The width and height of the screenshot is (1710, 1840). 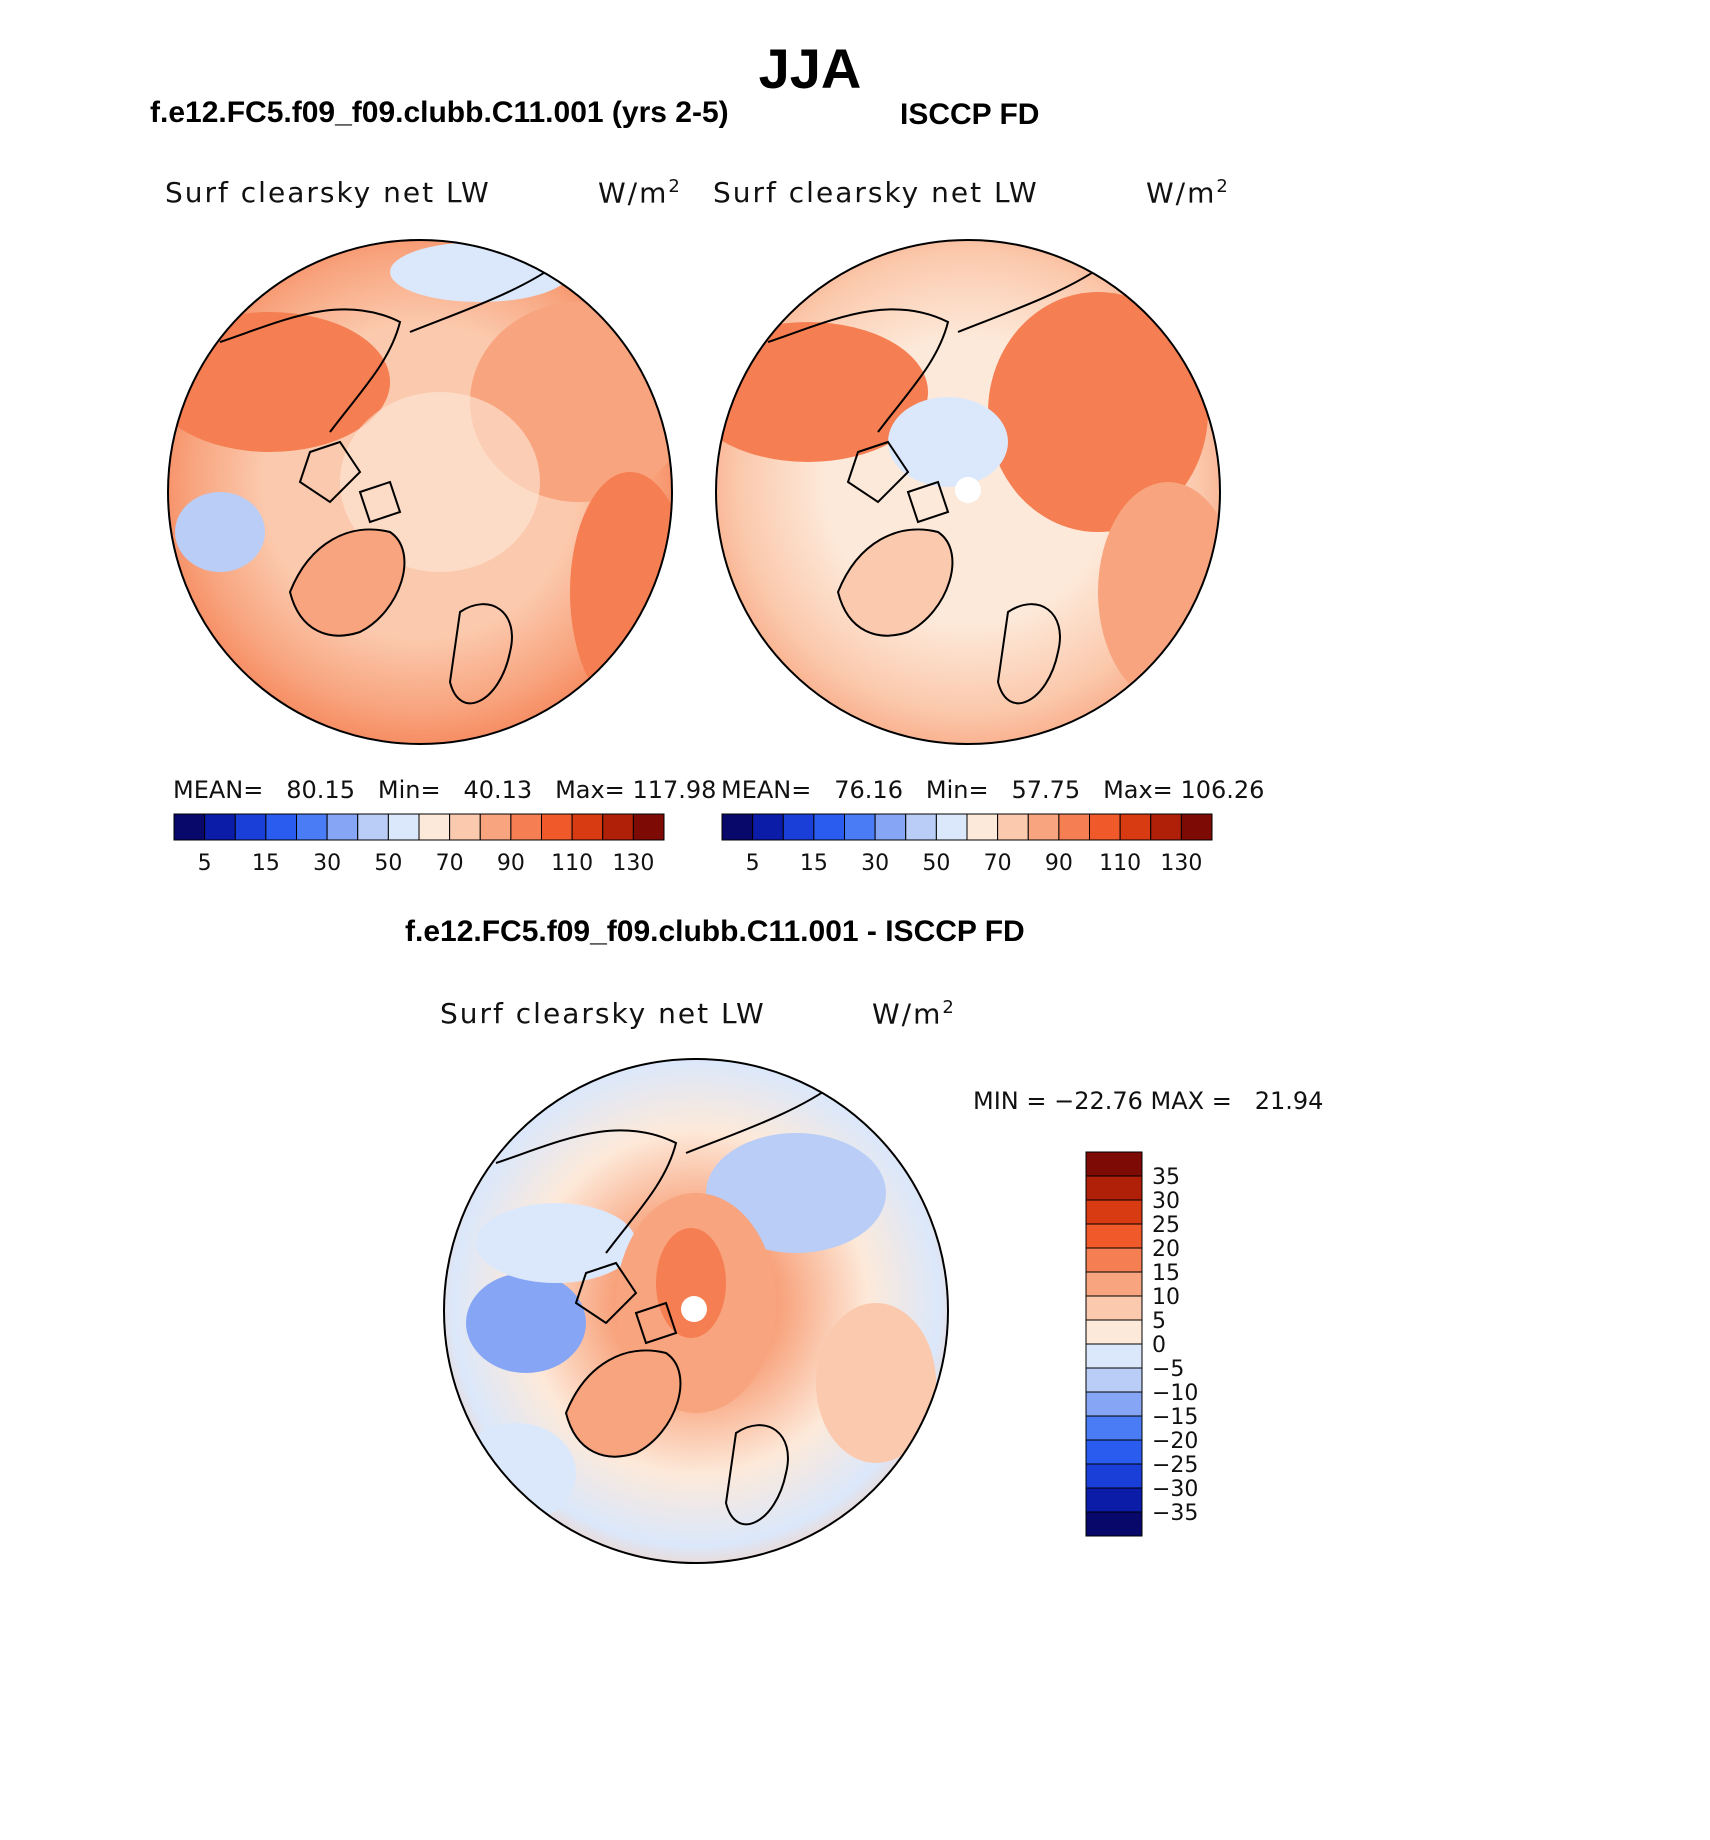 I want to click on east-warm-region, so click(x=876, y=1383).